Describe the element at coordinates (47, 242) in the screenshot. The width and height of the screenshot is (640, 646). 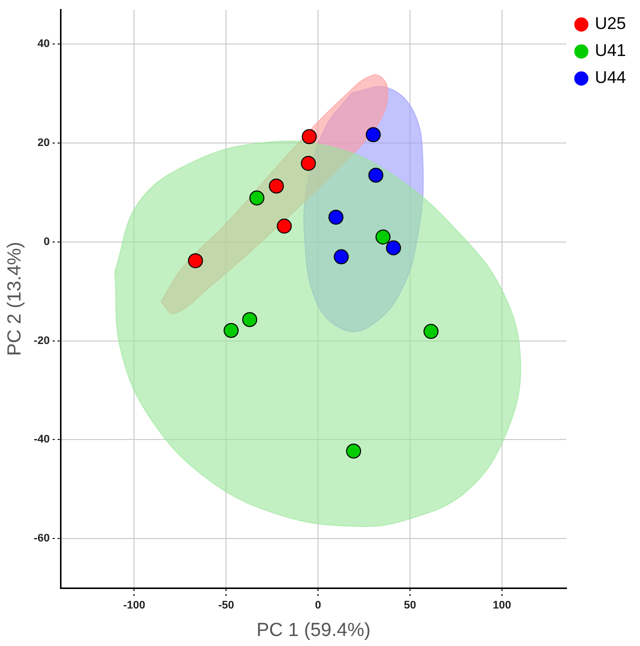
I see `y-tick-label: 0` at that location.